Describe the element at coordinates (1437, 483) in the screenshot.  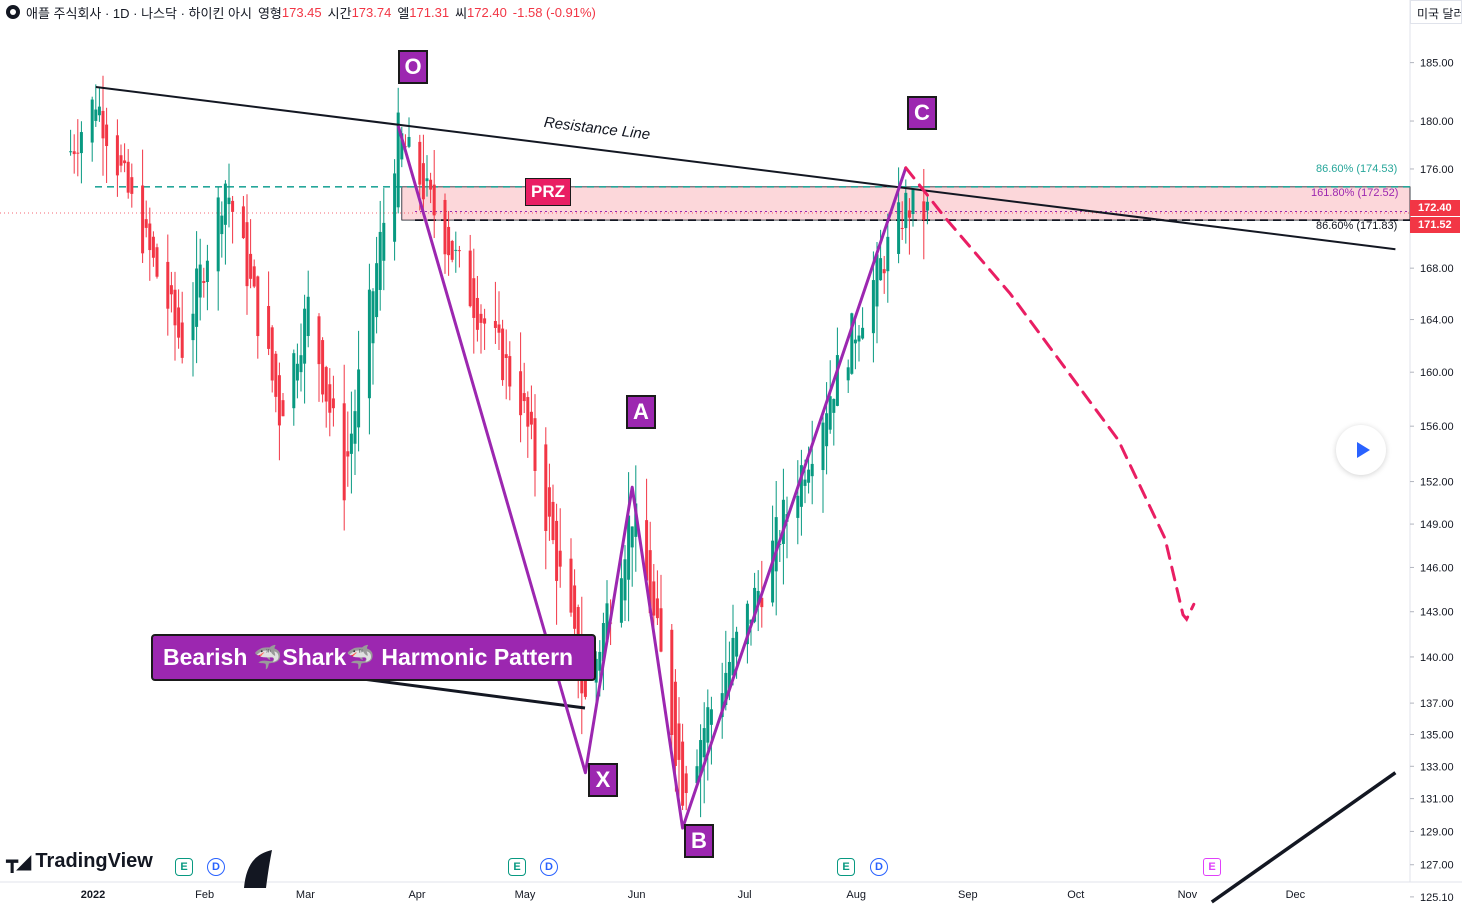
I see `y-tick-label: 152.00` at that location.